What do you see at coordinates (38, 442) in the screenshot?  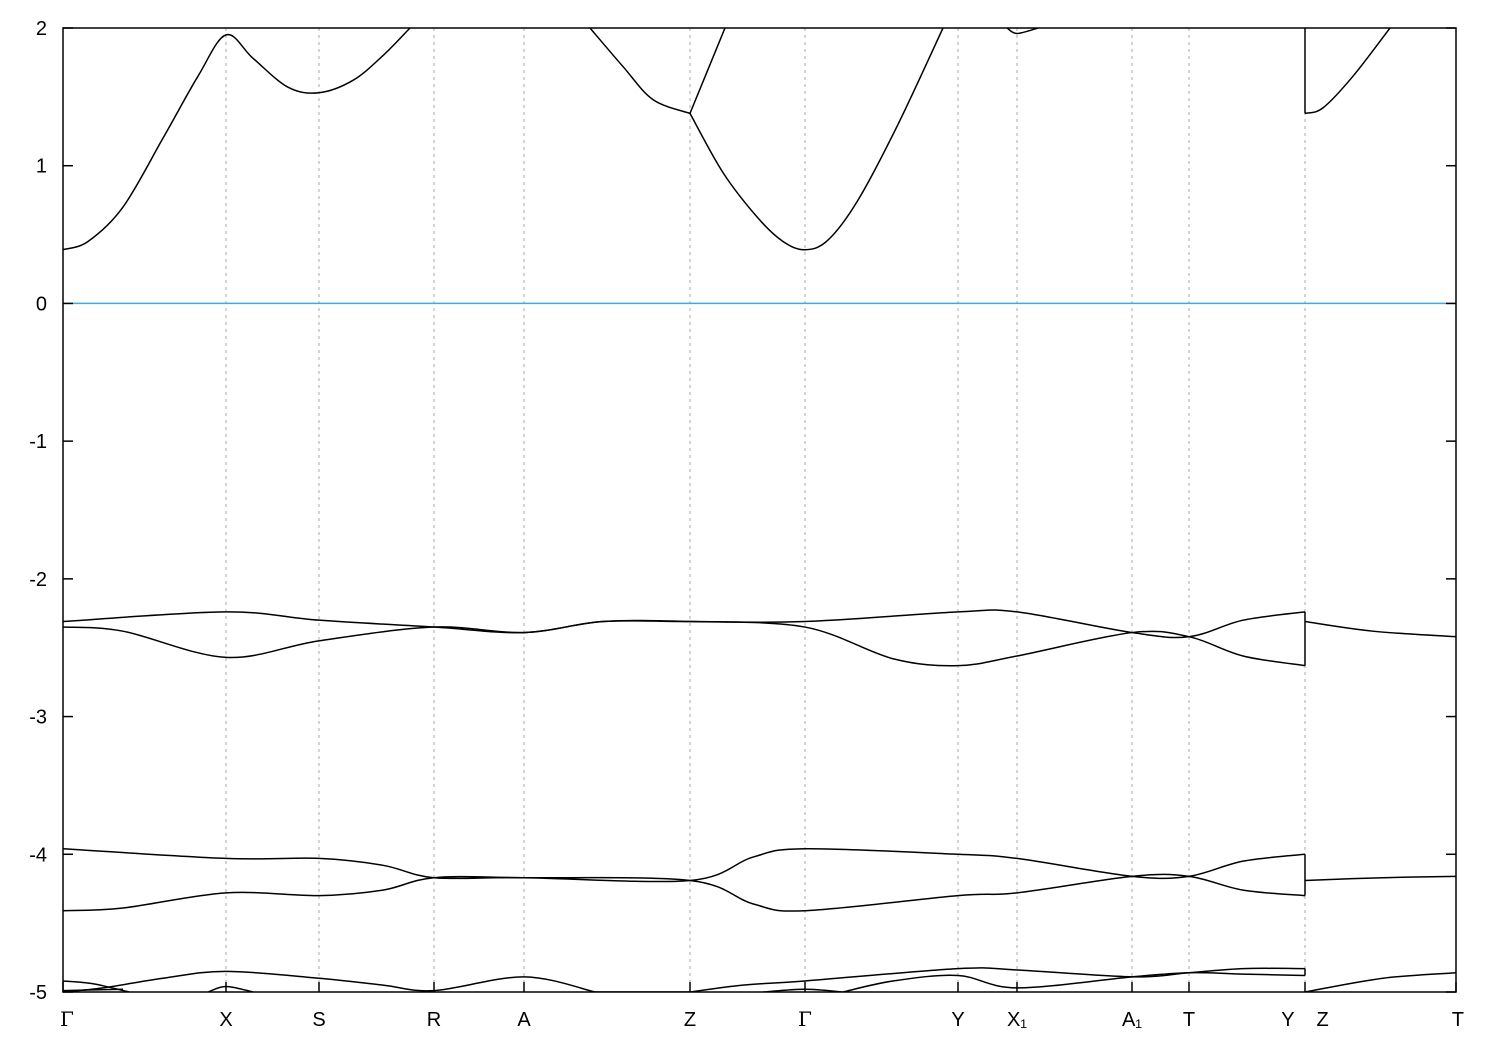 I see `y-tick-label: -1` at bounding box center [38, 442].